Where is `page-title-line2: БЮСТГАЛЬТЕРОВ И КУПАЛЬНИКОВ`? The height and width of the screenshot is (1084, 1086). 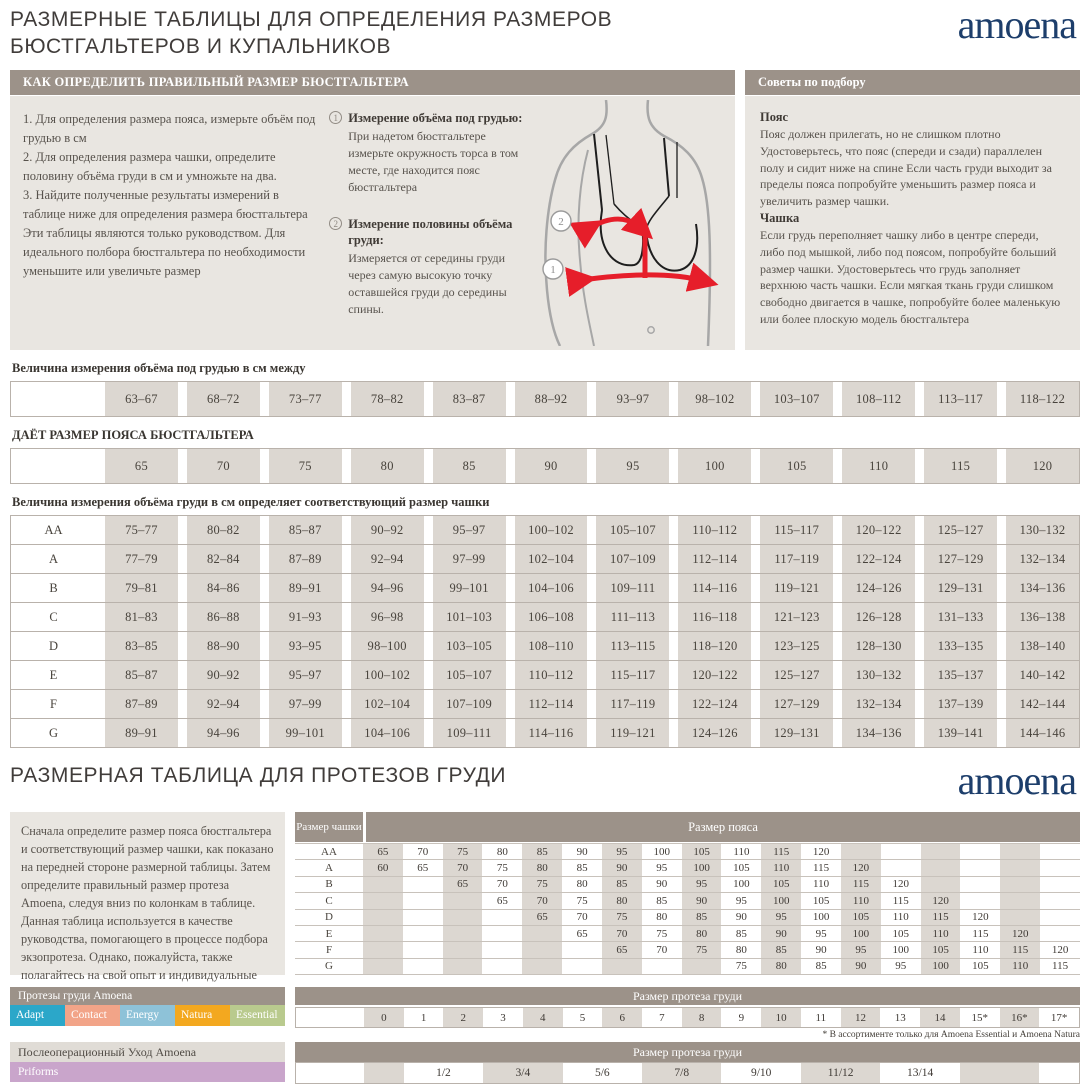 page-title-line2: БЮСТГАЛЬТЕРОВ И КУПАЛЬНИКОВ is located at coordinates (201, 46).